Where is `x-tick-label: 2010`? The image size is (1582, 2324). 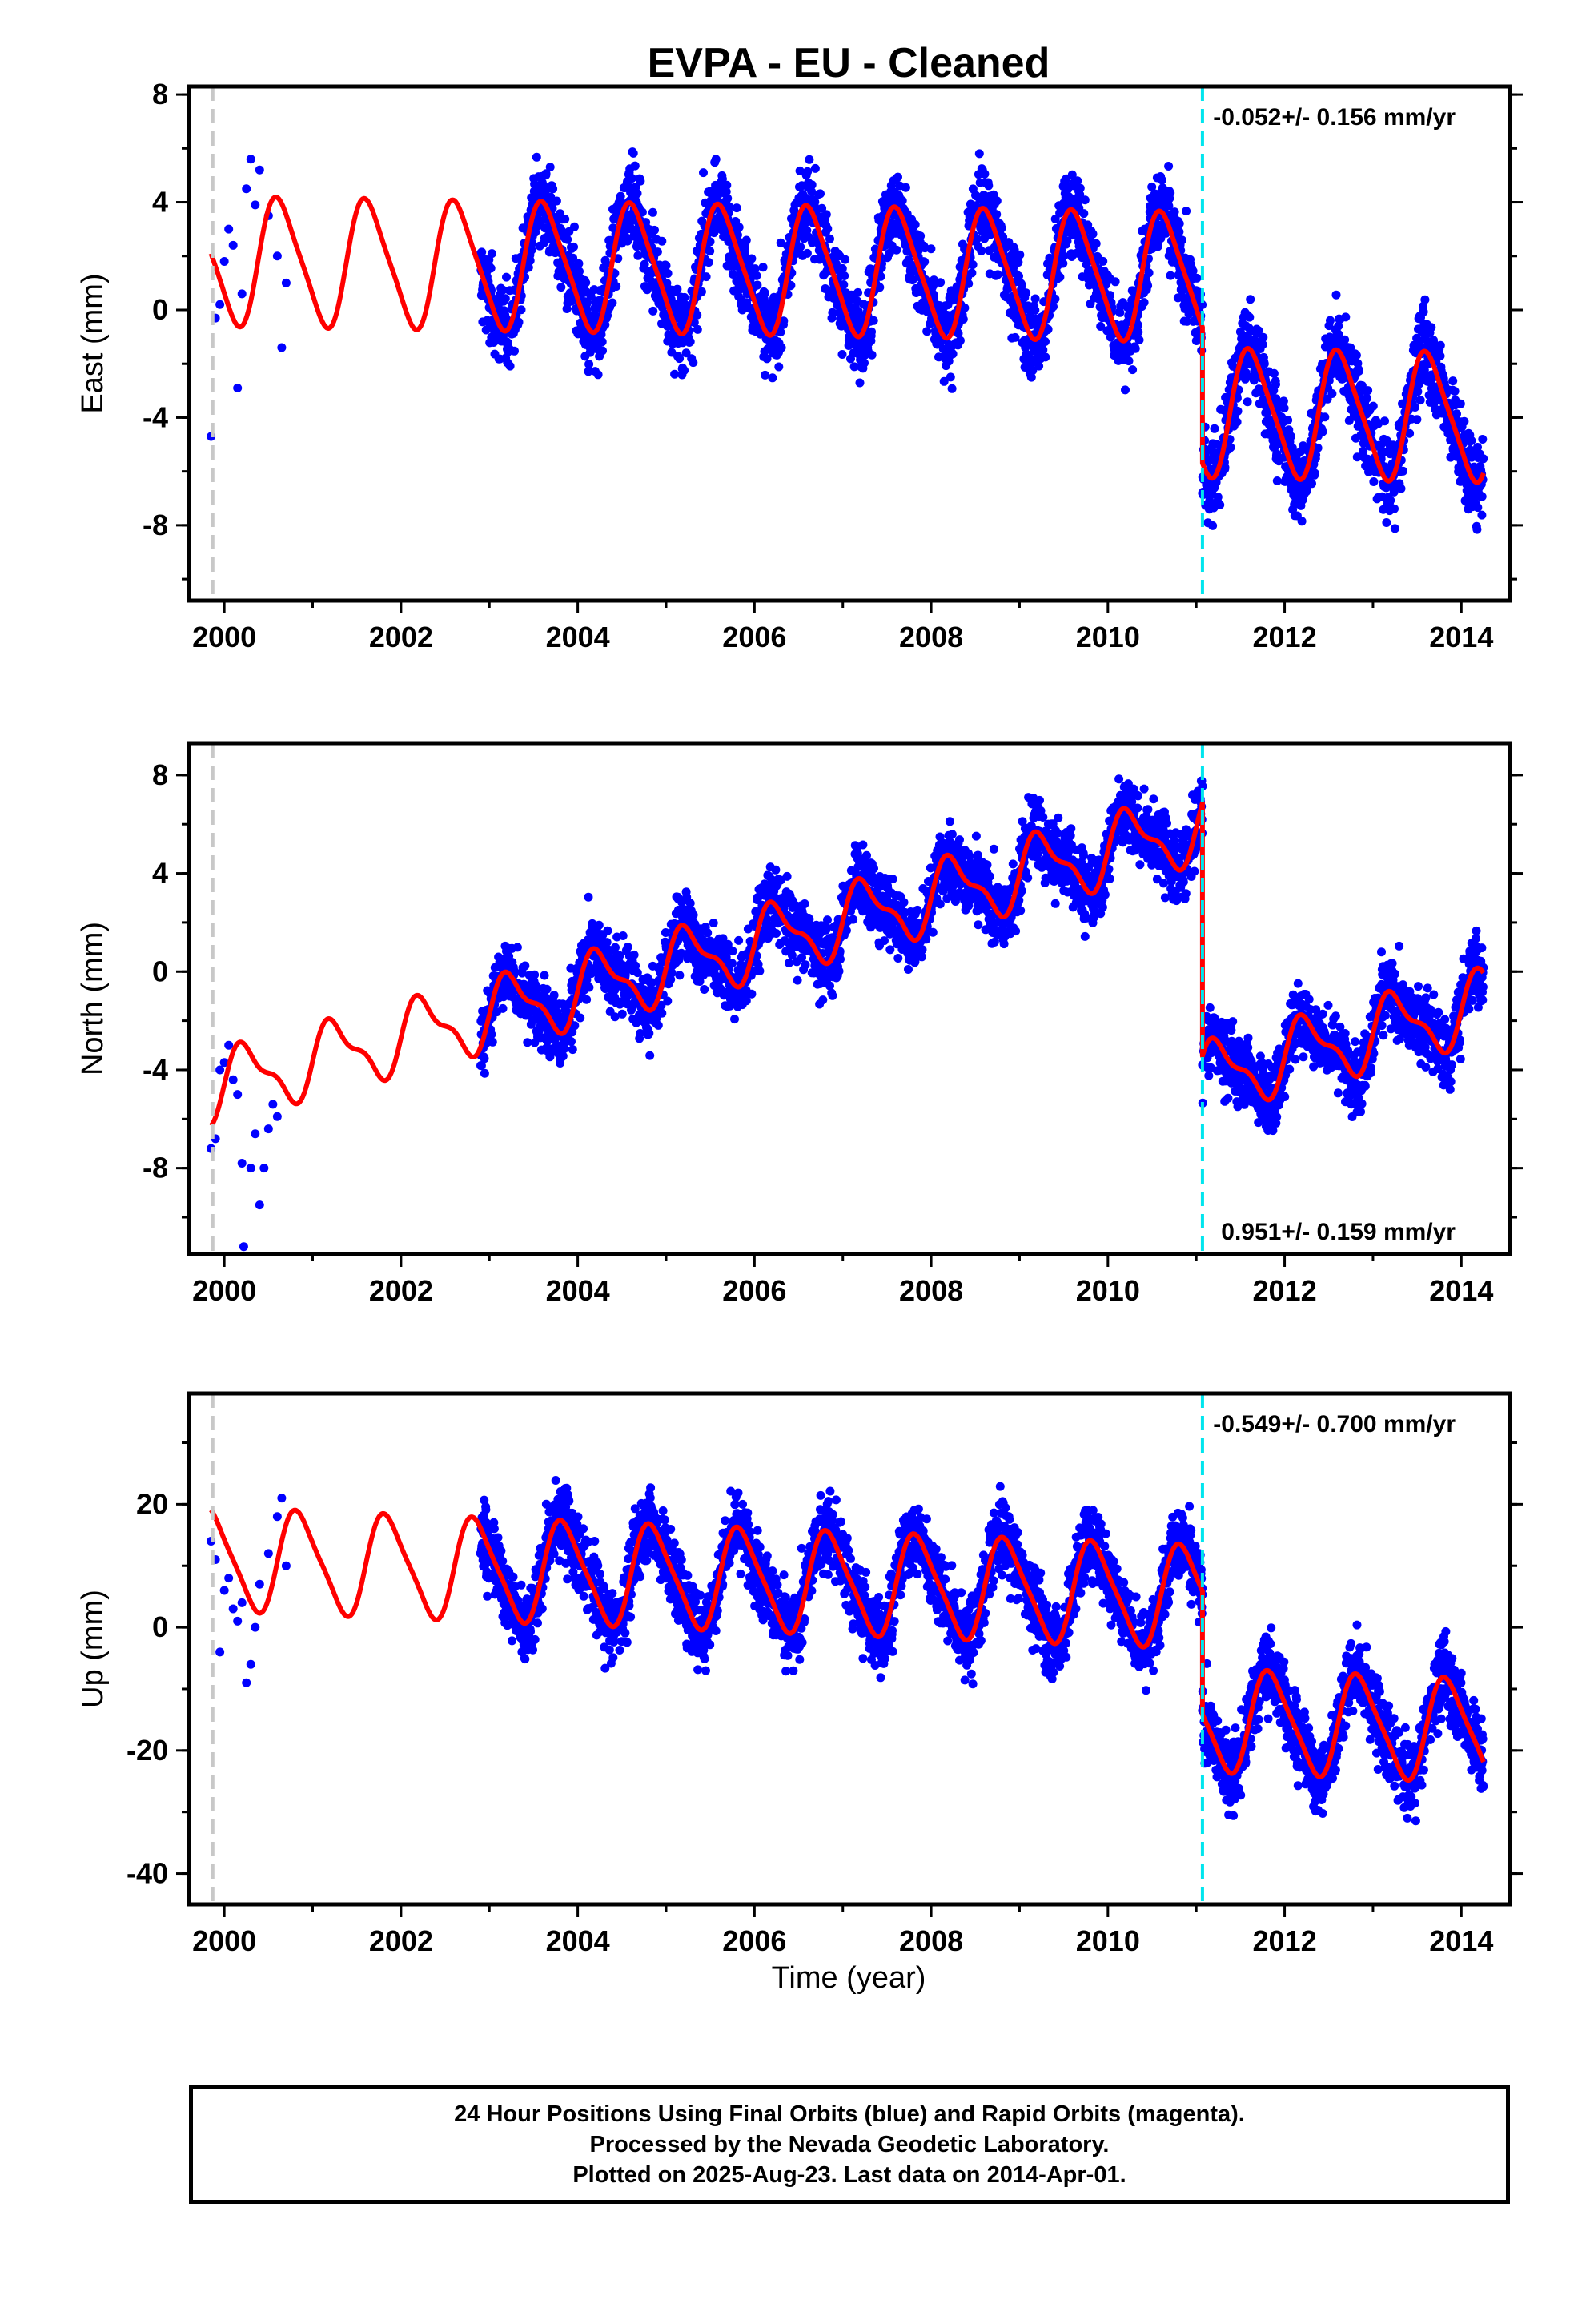 x-tick-label: 2010 is located at coordinates (1108, 637).